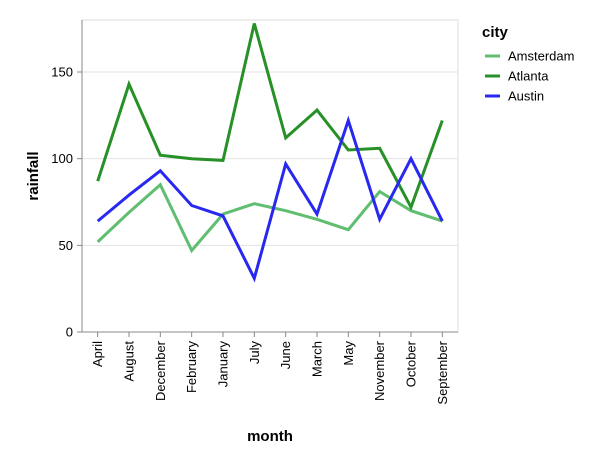  What do you see at coordinates (67, 180) in the screenshot?
I see `y-axis: 0 50 100 150` at bounding box center [67, 180].